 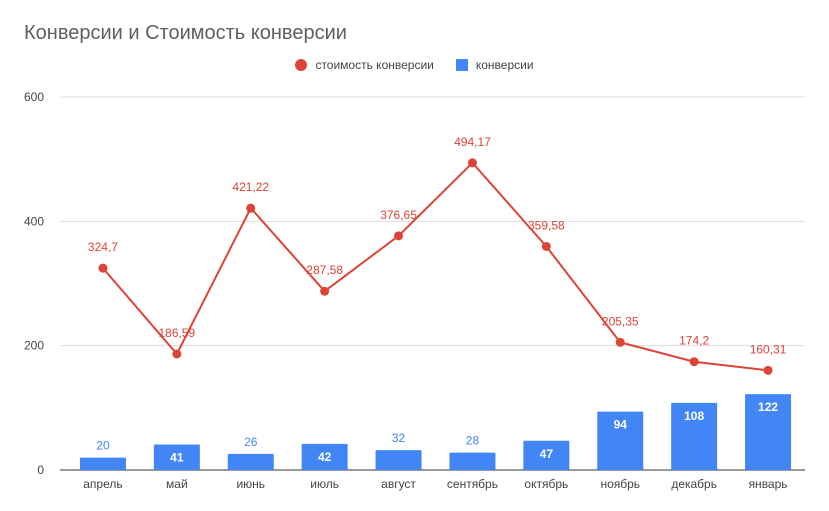 What do you see at coordinates (546, 225) in the screenshot?
I see `cost-value-label: 359,58` at bounding box center [546, 225].